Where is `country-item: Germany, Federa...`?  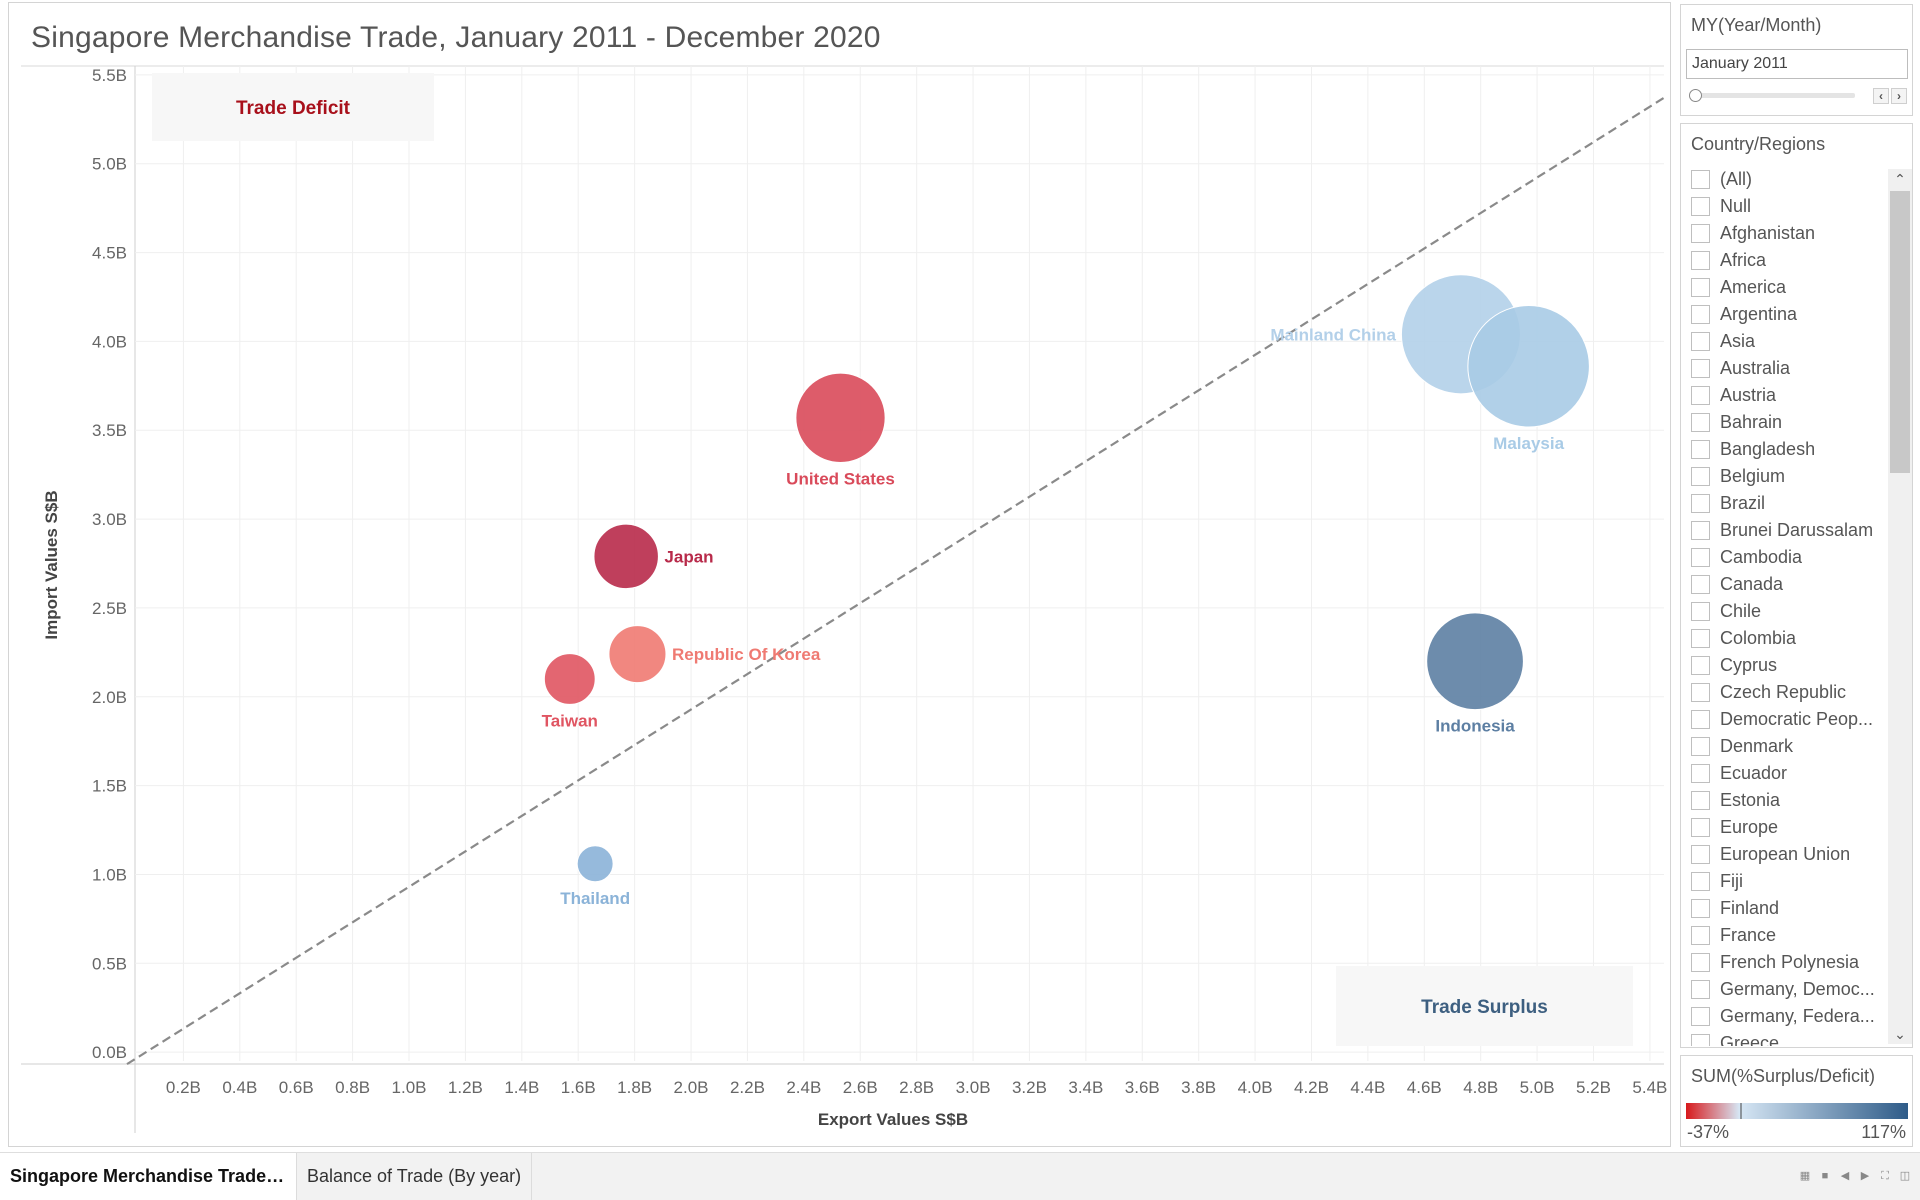
country-item: Germany, Federa... is located at coordinates (1783, 1016).